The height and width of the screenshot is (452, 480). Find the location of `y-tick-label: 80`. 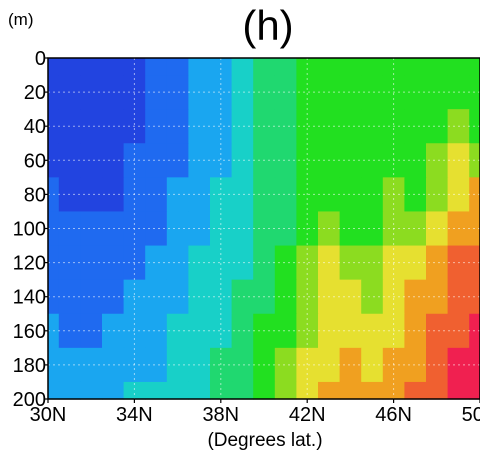

y-tick-label: 80 is located at coordinates (35, 195).